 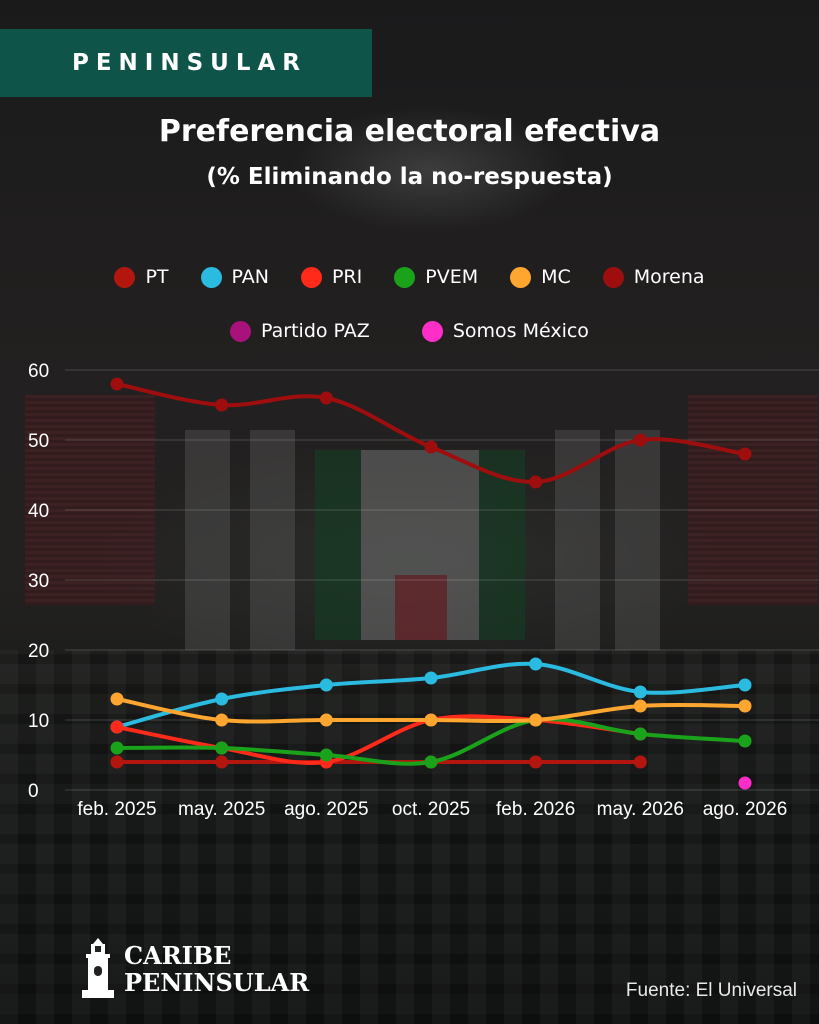 What do you see at coordinates (745, 685) in the screenshot?
I see `data-point-pan-ago-2026` at bounding box center [745, 685].